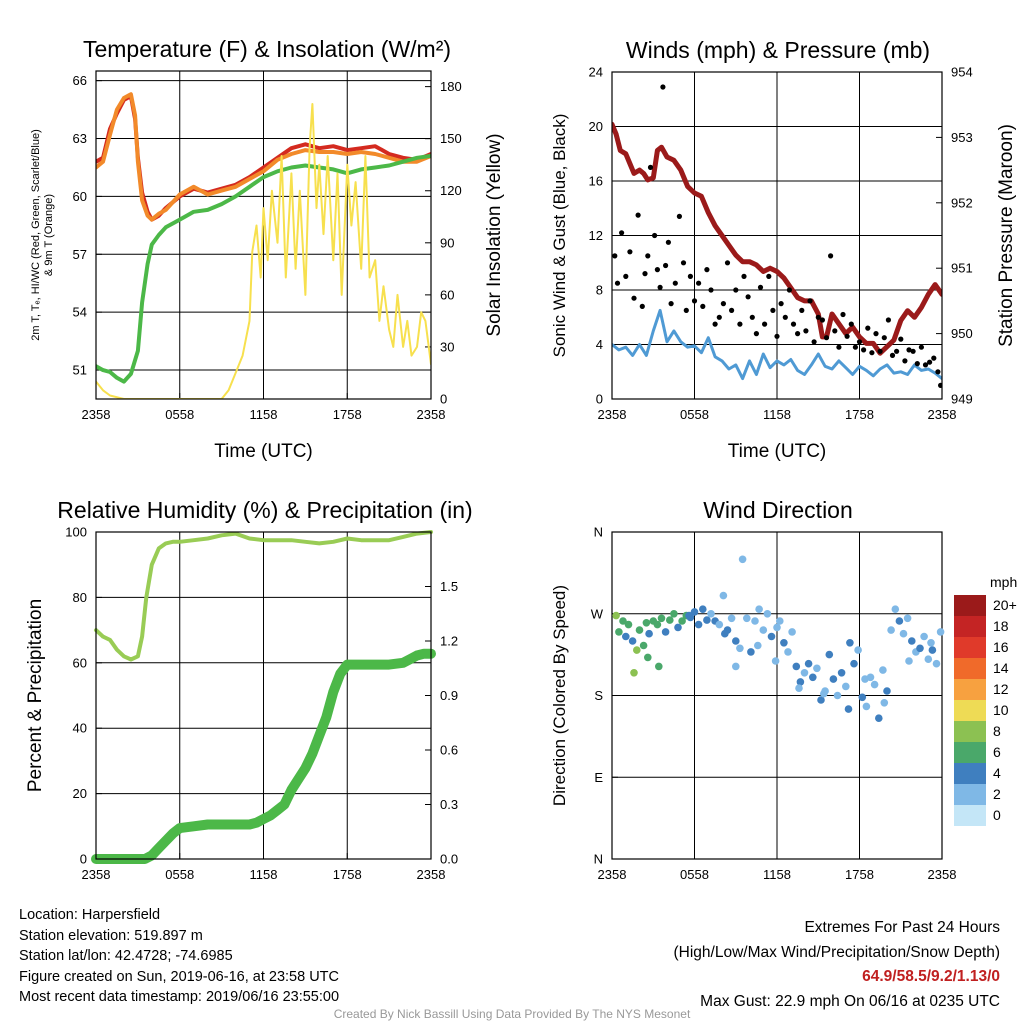 This screenshot has height=1024, width=1024. Describe the element at coordinates (263, 596) in the screenshot. I see `rh-series-line` at that location.